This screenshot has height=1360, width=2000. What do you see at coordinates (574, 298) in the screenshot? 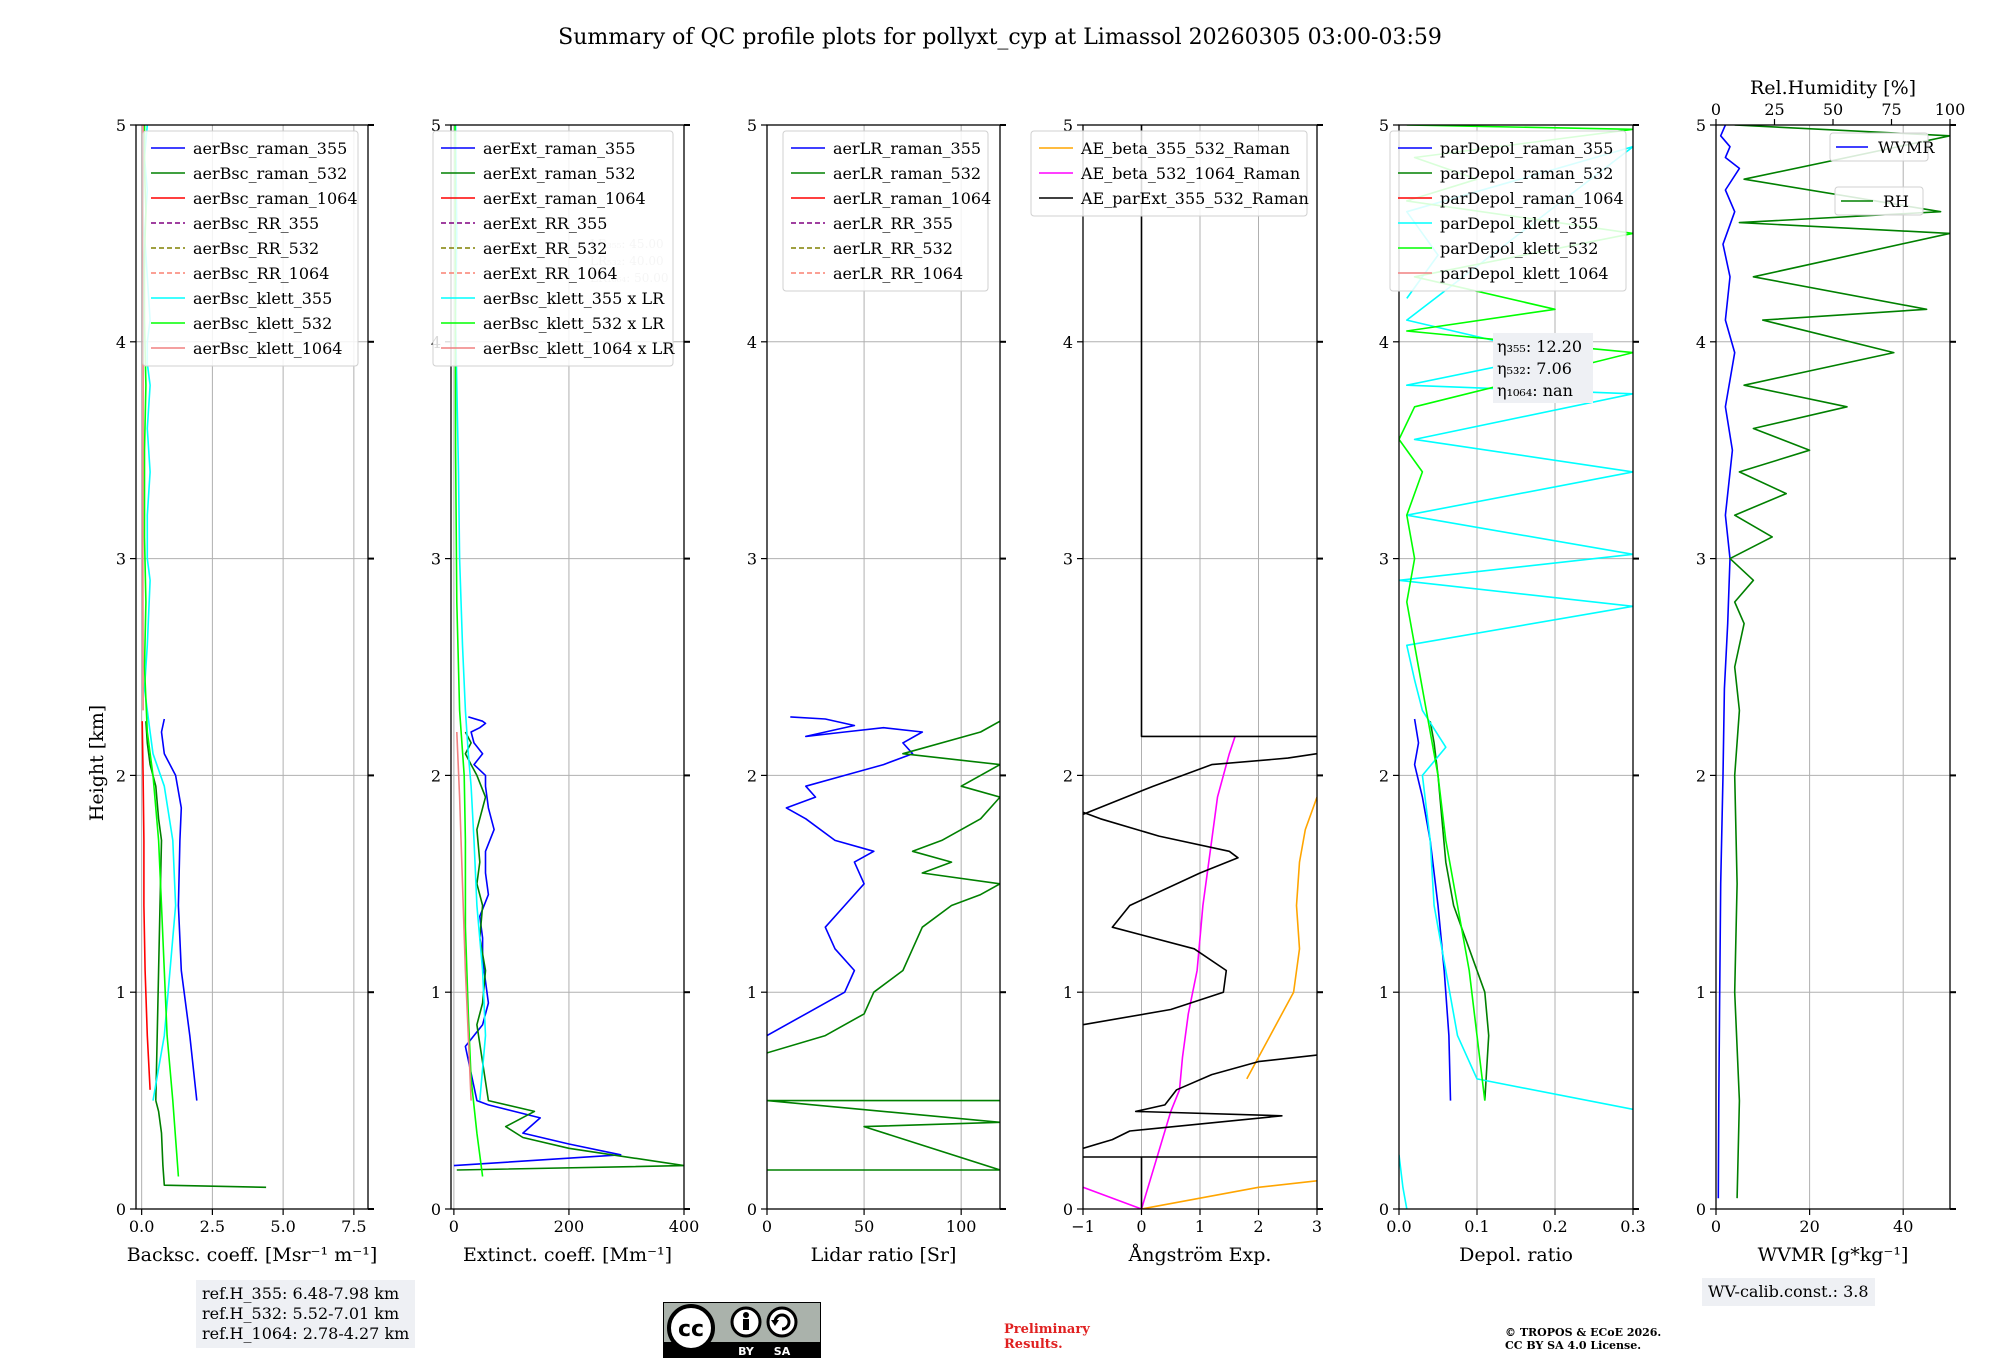
I see `legend-label: aerBsc_klett_355 x LR` at bounding box center [574, 298].